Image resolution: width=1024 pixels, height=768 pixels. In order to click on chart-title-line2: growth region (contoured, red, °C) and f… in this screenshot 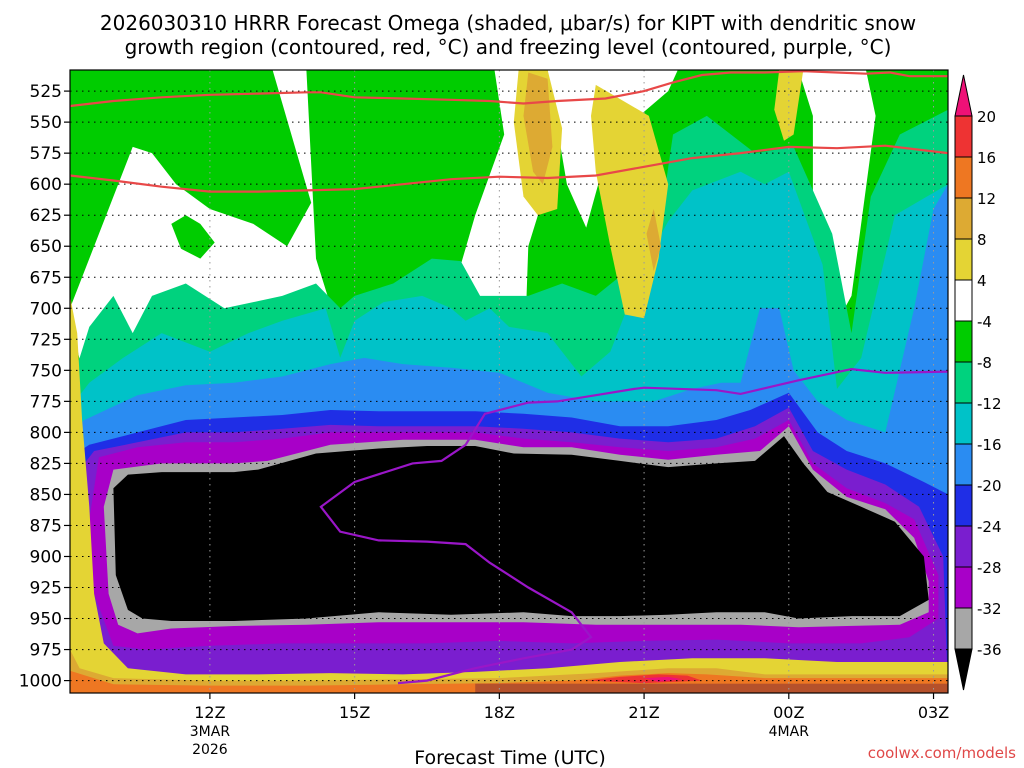, I will do `click(508, 47)`.